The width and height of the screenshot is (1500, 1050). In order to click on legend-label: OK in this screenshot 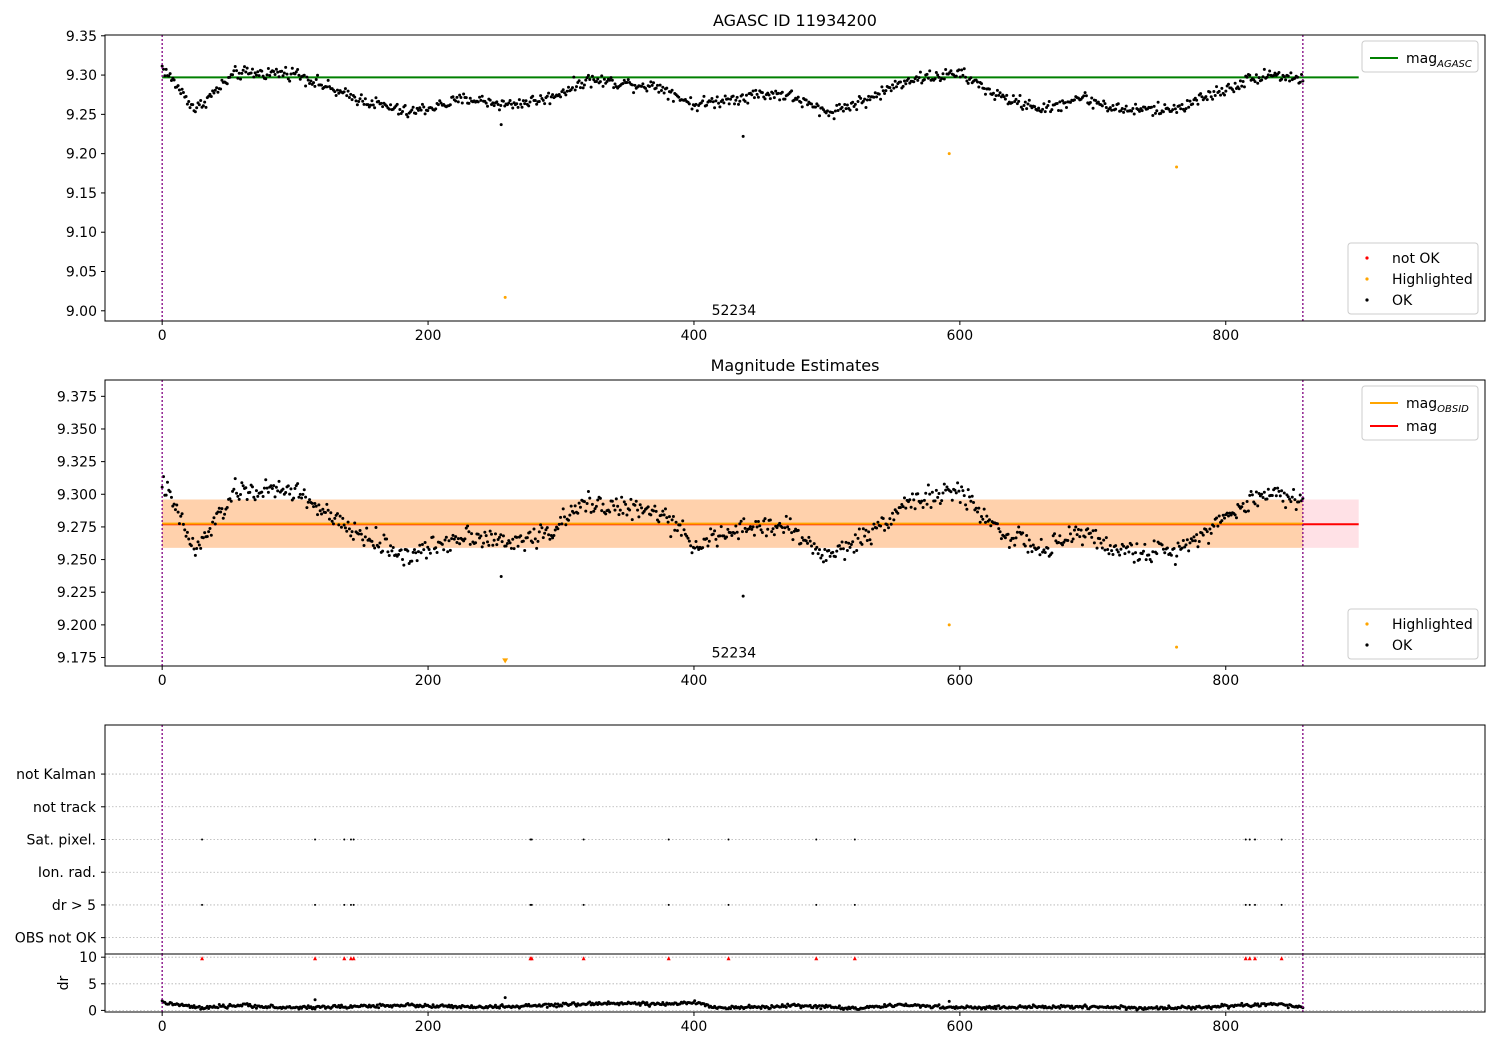, I will do `click(1402, 301)`.